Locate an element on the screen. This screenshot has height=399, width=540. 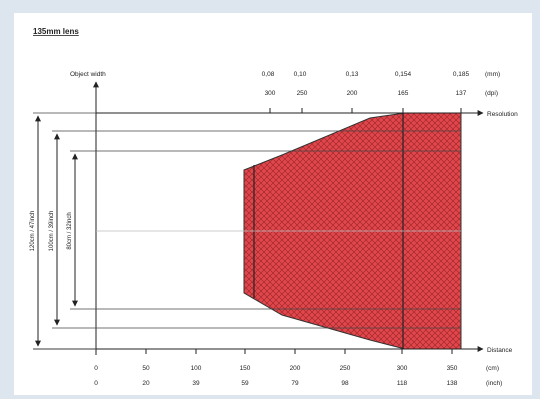
object-width-label: Object width is located at coordinates (88, 74).